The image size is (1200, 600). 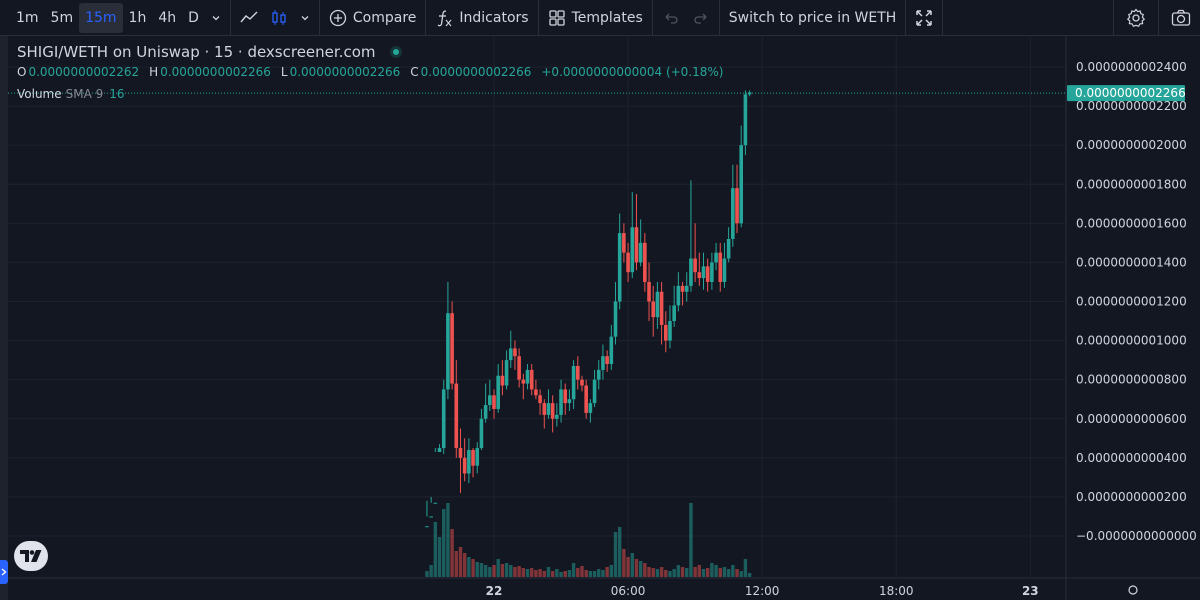 What do you see at coordinates (1131, 223) in the screenshot?
I see `price-tick-label: 0.0000000001600` at bounding box center [1131, 223].